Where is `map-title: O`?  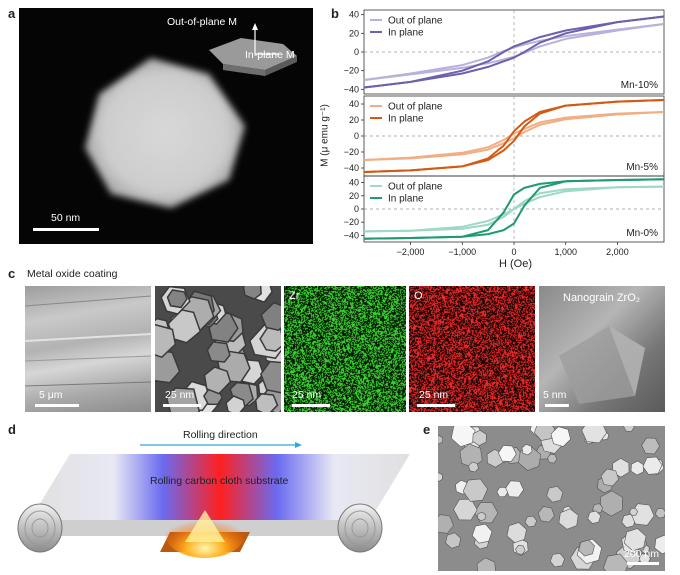
map-title: O is located at coordinates (418, 296).